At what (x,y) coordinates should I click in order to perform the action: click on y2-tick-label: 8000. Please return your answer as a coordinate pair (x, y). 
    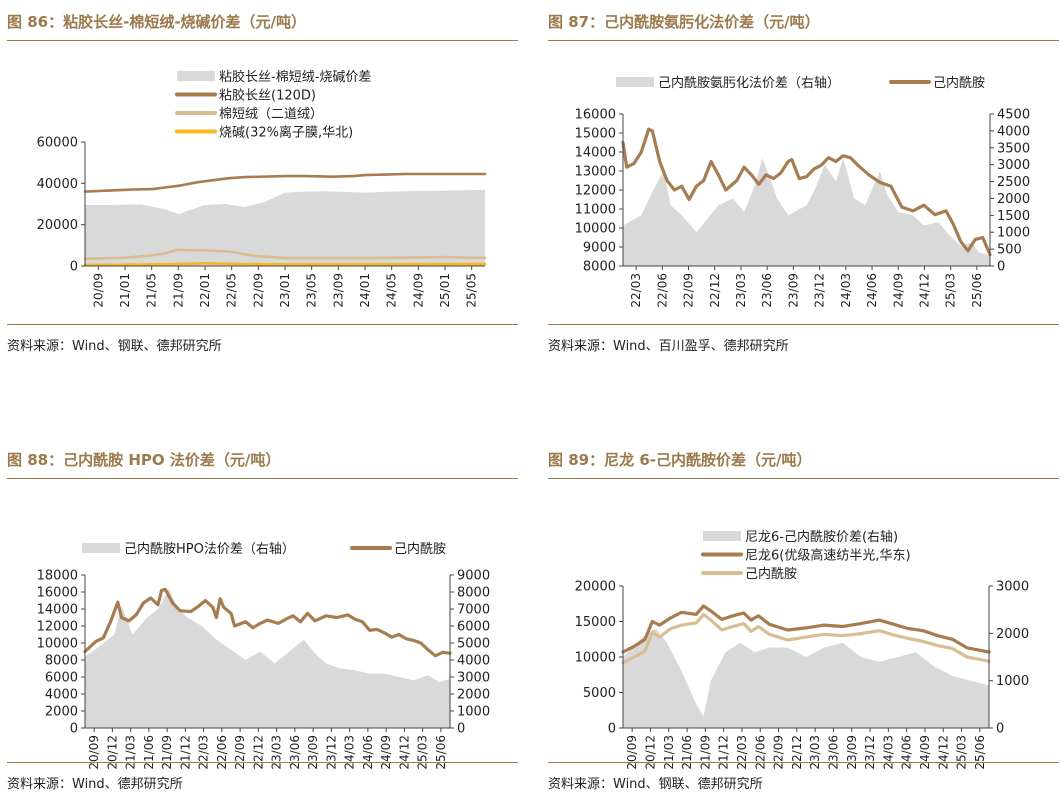
    Looking at the image, I should click on (473, 593).